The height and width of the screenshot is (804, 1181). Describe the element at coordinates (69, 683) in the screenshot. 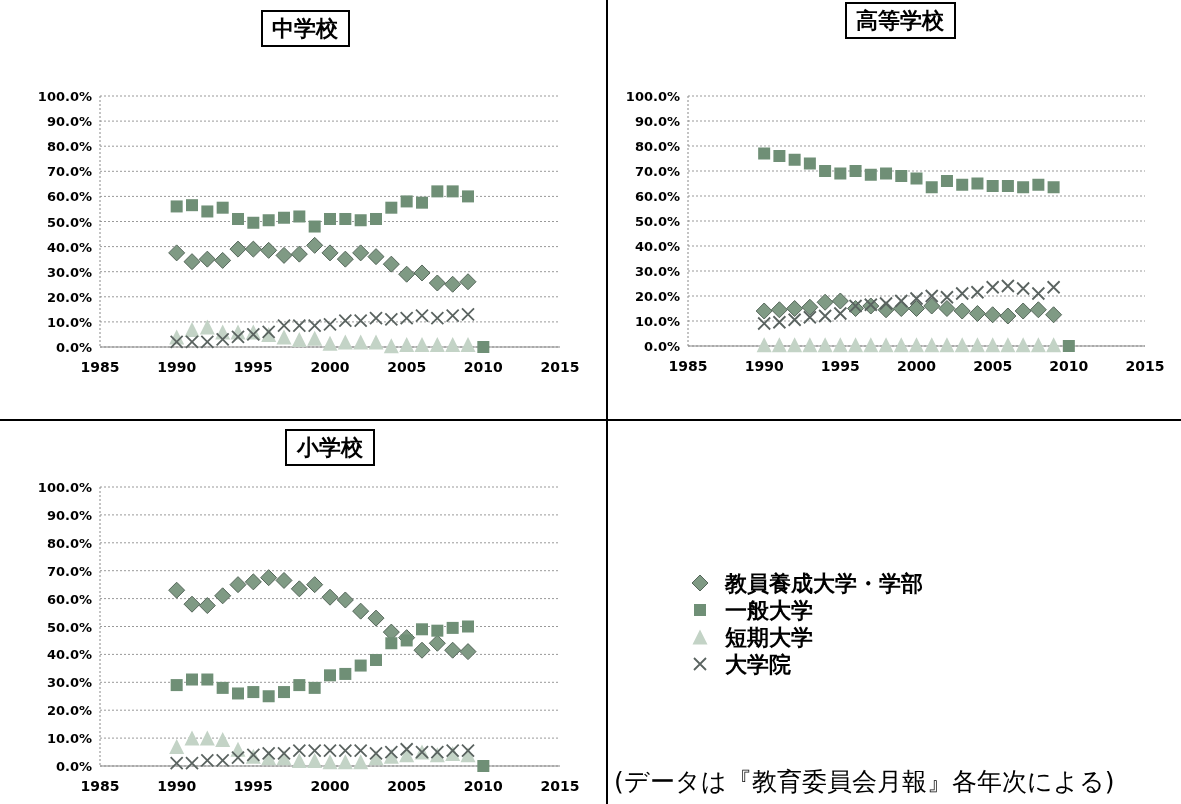

I see `y-tick-label: 30.0%` at that location.